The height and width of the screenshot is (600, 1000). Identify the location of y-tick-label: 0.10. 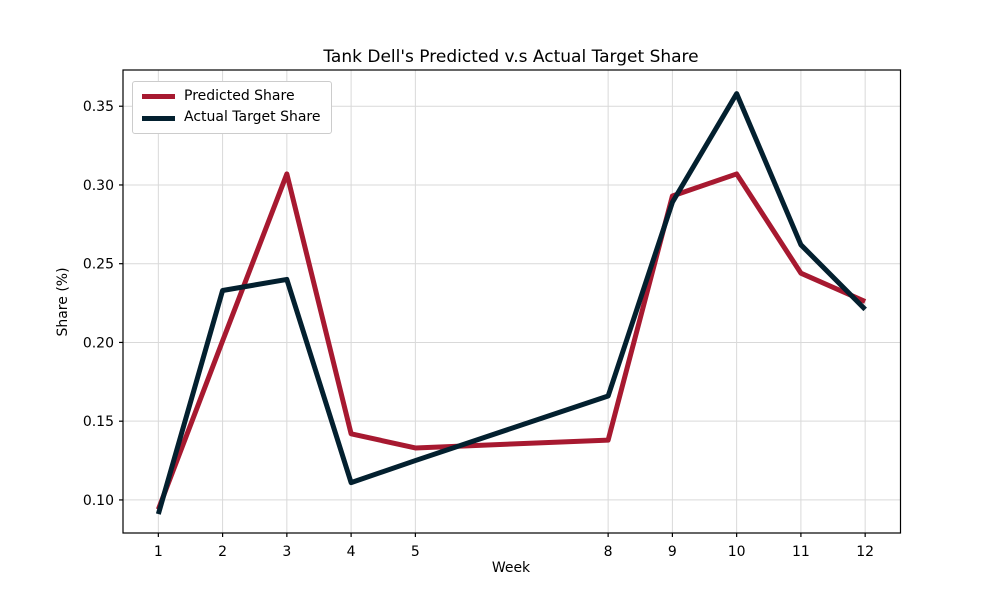
(98, 501).